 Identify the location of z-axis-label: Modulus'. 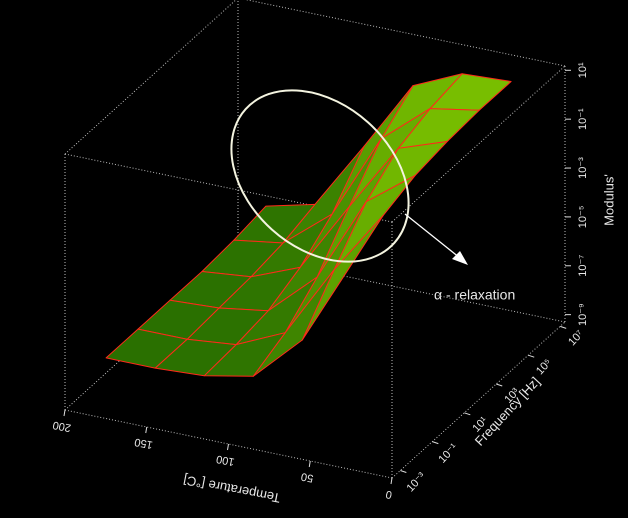
(608, 200).